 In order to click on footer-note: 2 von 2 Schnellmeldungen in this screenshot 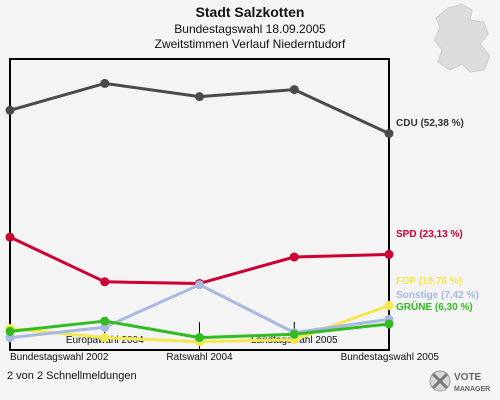, I will do `click(72, 376)`.